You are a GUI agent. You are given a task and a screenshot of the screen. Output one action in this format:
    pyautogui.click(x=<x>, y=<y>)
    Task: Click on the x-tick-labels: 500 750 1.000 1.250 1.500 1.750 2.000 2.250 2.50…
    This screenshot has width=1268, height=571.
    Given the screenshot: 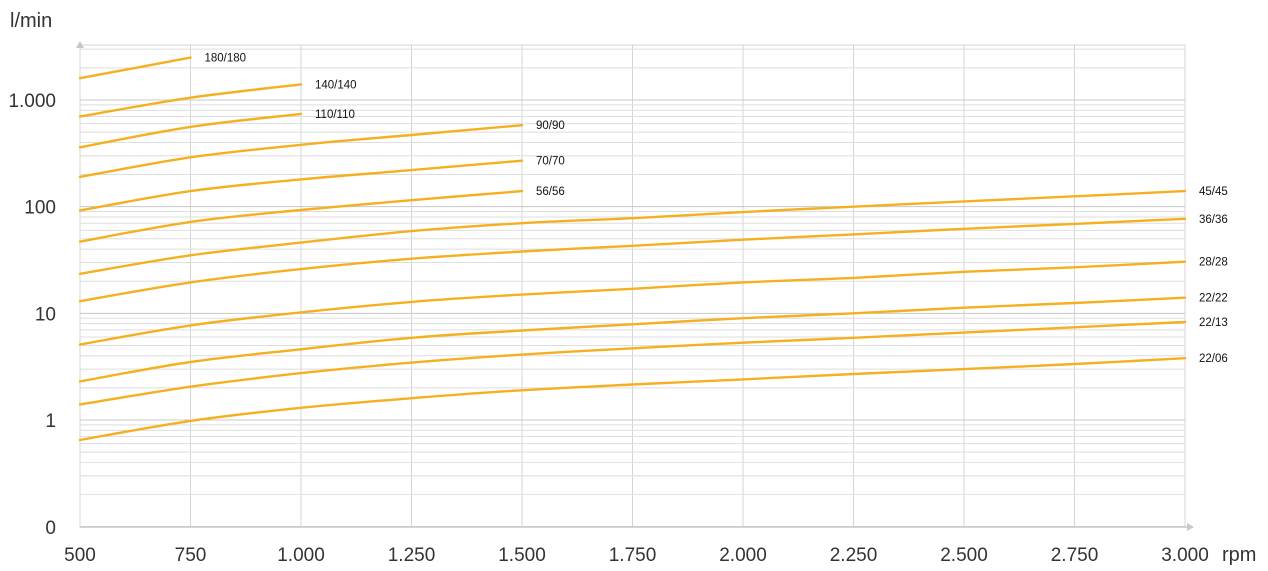 What is the action you would take?
    pyautogui.click(x=636, y=555)
    